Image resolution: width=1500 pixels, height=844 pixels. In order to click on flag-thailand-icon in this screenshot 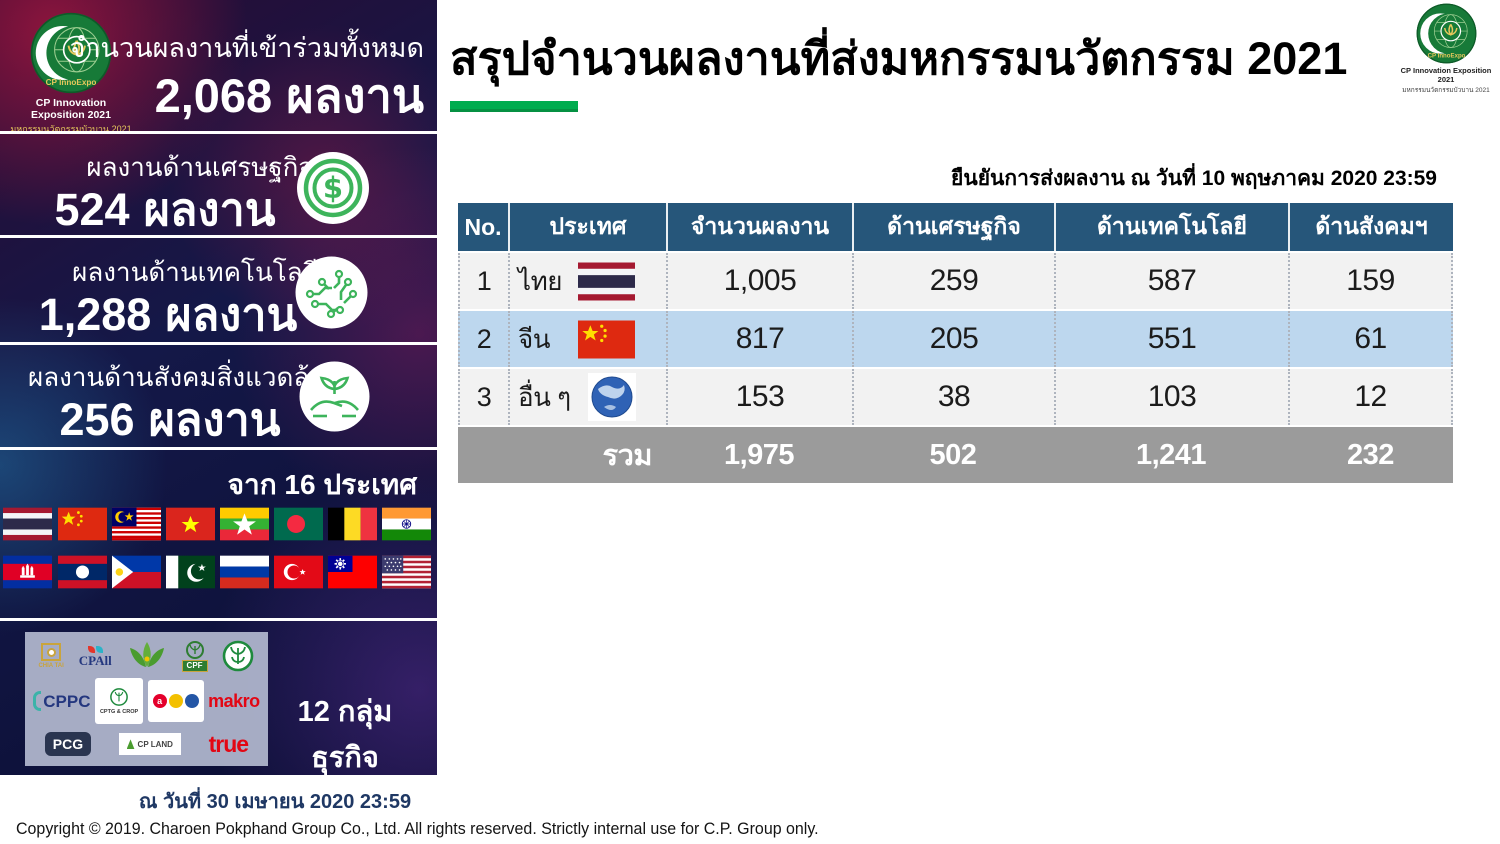, I will do `click(27, 524)`.